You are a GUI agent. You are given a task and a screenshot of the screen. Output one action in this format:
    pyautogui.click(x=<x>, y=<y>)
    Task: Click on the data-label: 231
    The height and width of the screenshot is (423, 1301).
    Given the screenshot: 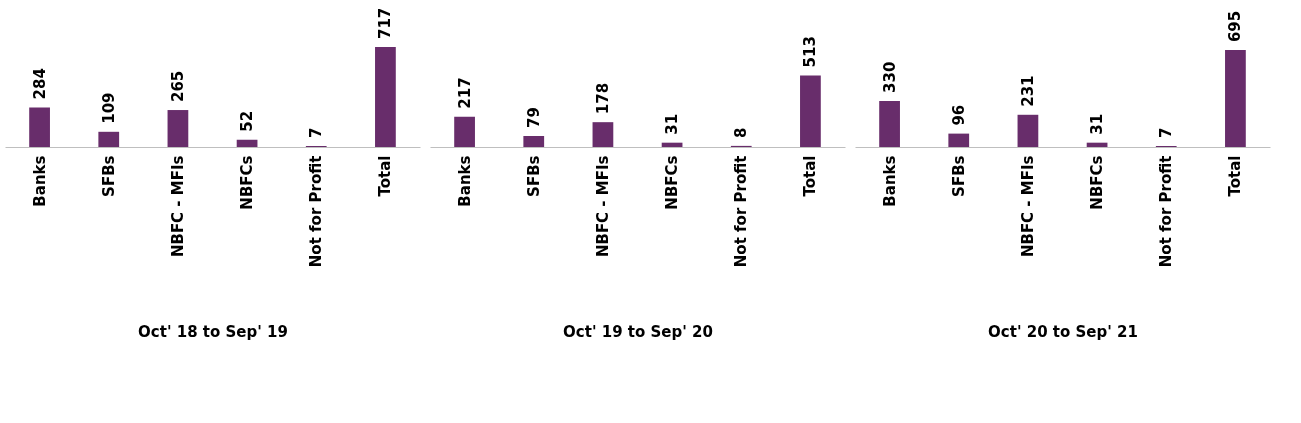 What is the action you would take?
    pyautogui.click(x=1027, y=91)
    